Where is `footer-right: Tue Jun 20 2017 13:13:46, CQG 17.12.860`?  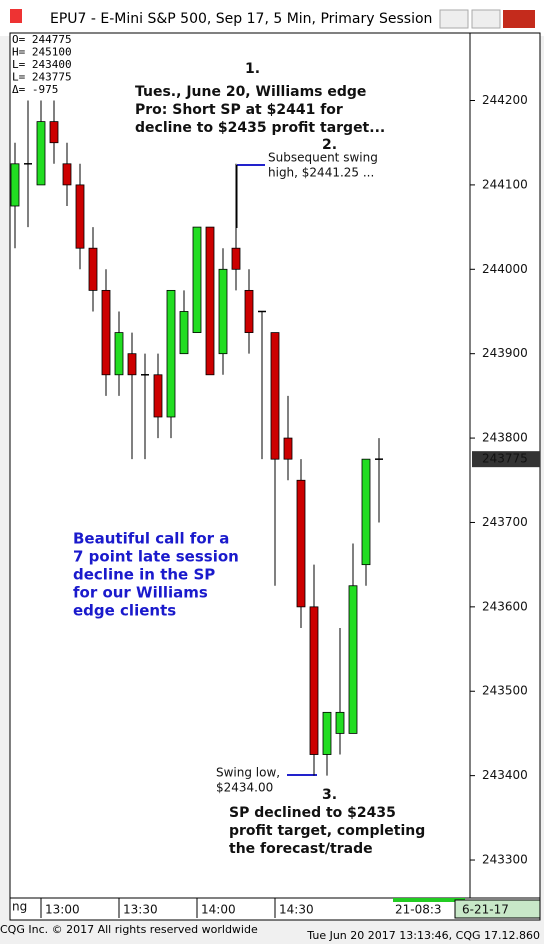 footer-right: Tue Jun 20 2017 13:13:46, CQG 17.12.860 is located at coordinates (423, 935).